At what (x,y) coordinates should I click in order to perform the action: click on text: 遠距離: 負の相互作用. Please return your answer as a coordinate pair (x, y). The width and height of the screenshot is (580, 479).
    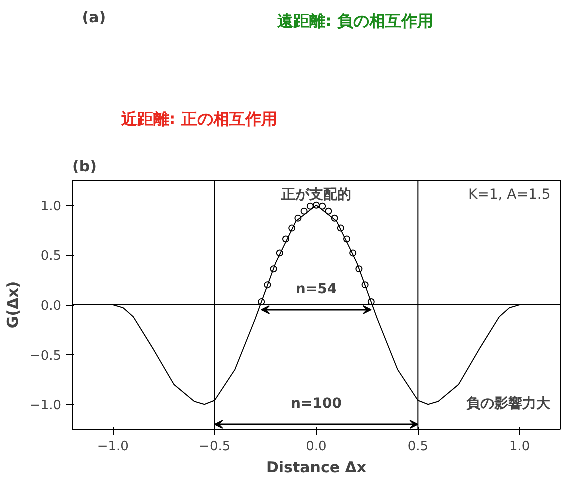
    Looking at the image, I should click on (355, 21).